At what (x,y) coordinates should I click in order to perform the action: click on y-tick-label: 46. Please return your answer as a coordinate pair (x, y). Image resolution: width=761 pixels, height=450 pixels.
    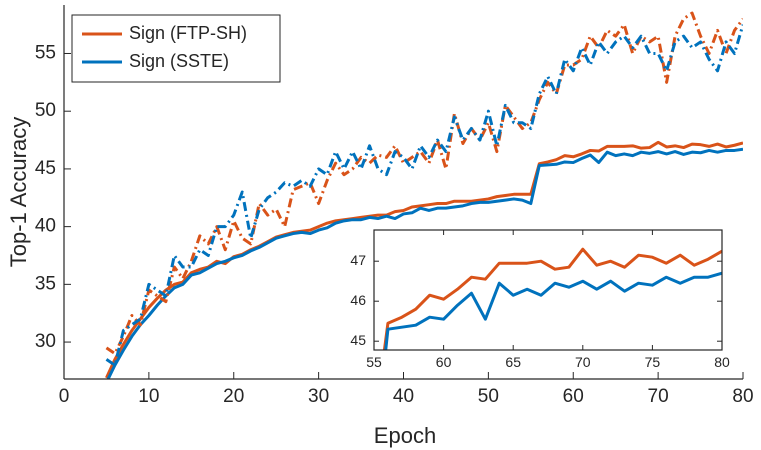
    Looking at the image, I should click on (358, 300).